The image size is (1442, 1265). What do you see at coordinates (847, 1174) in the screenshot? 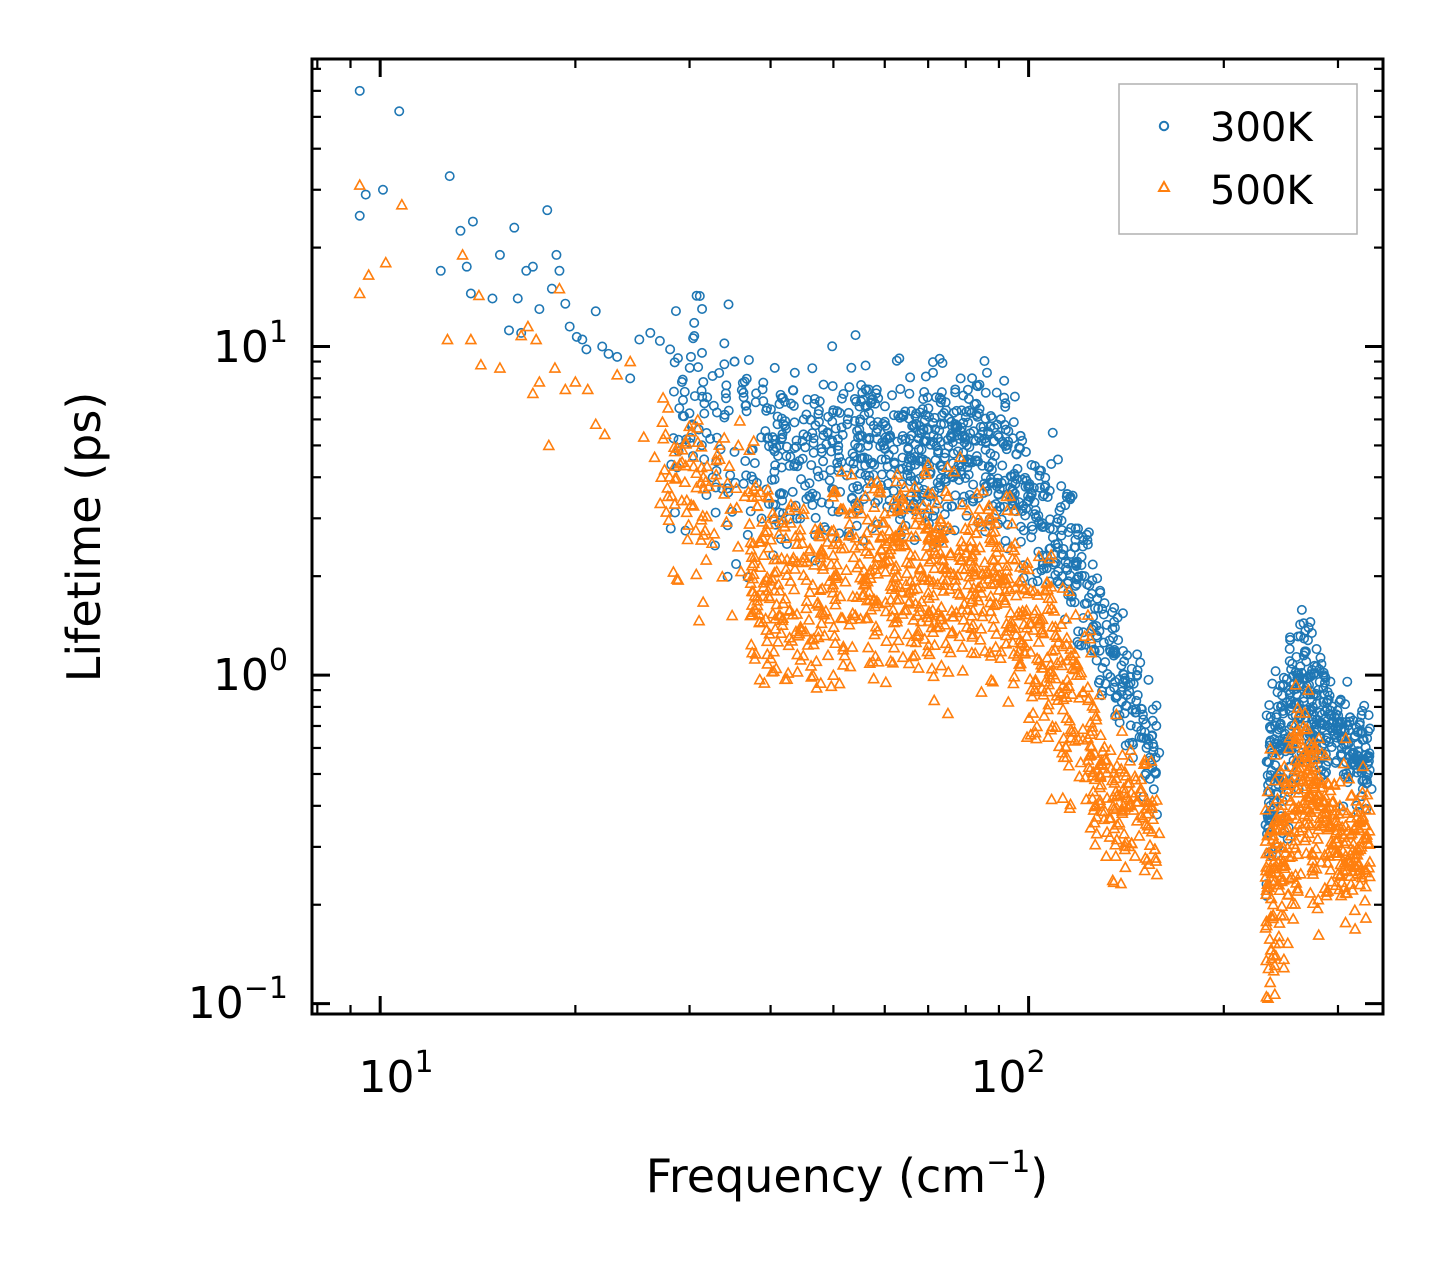
I see `x-axis-label: Frequency (cm−1)` at bounding box center [847, 1174].